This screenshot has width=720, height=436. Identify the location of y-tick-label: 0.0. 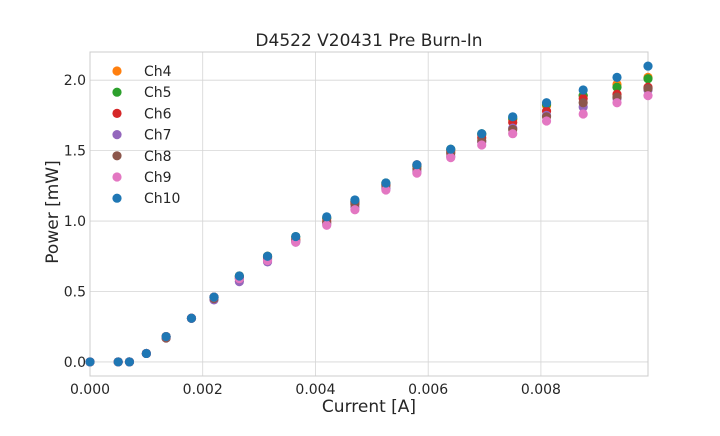
(75, 363).